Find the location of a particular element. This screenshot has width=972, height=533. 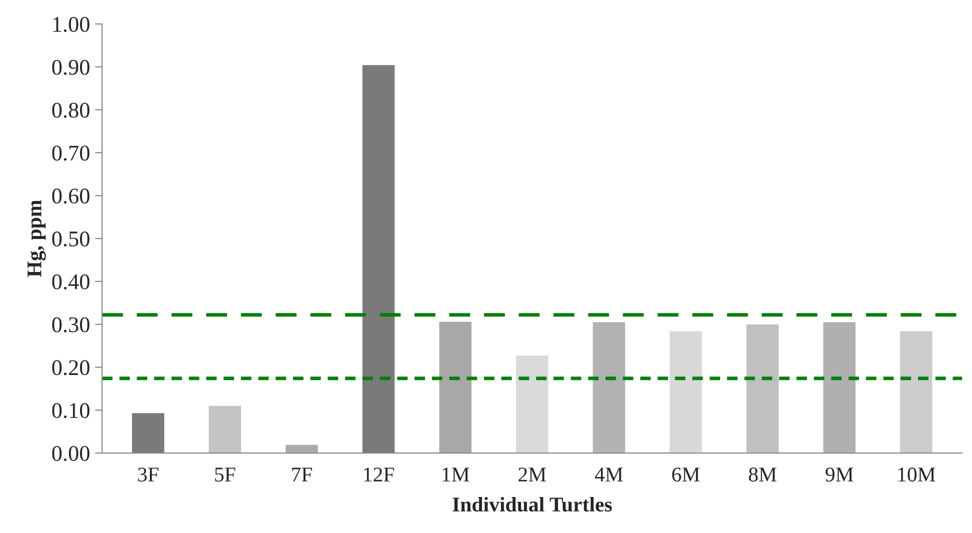

y-tick-label: 1.00 is located at coordinates (71, 24).